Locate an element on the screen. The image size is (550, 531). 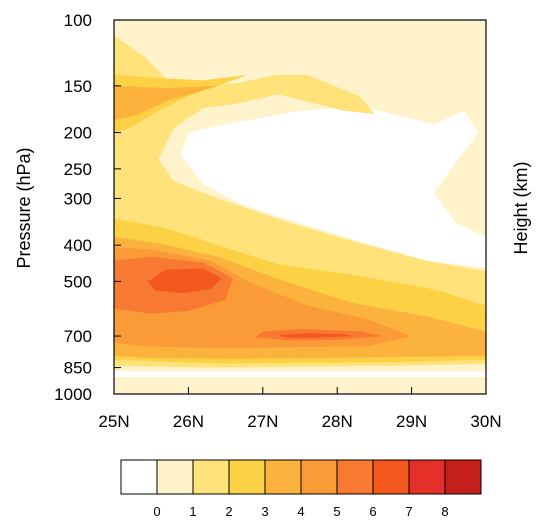
colorbar-label: 4 is located at coordinates (300, 511).